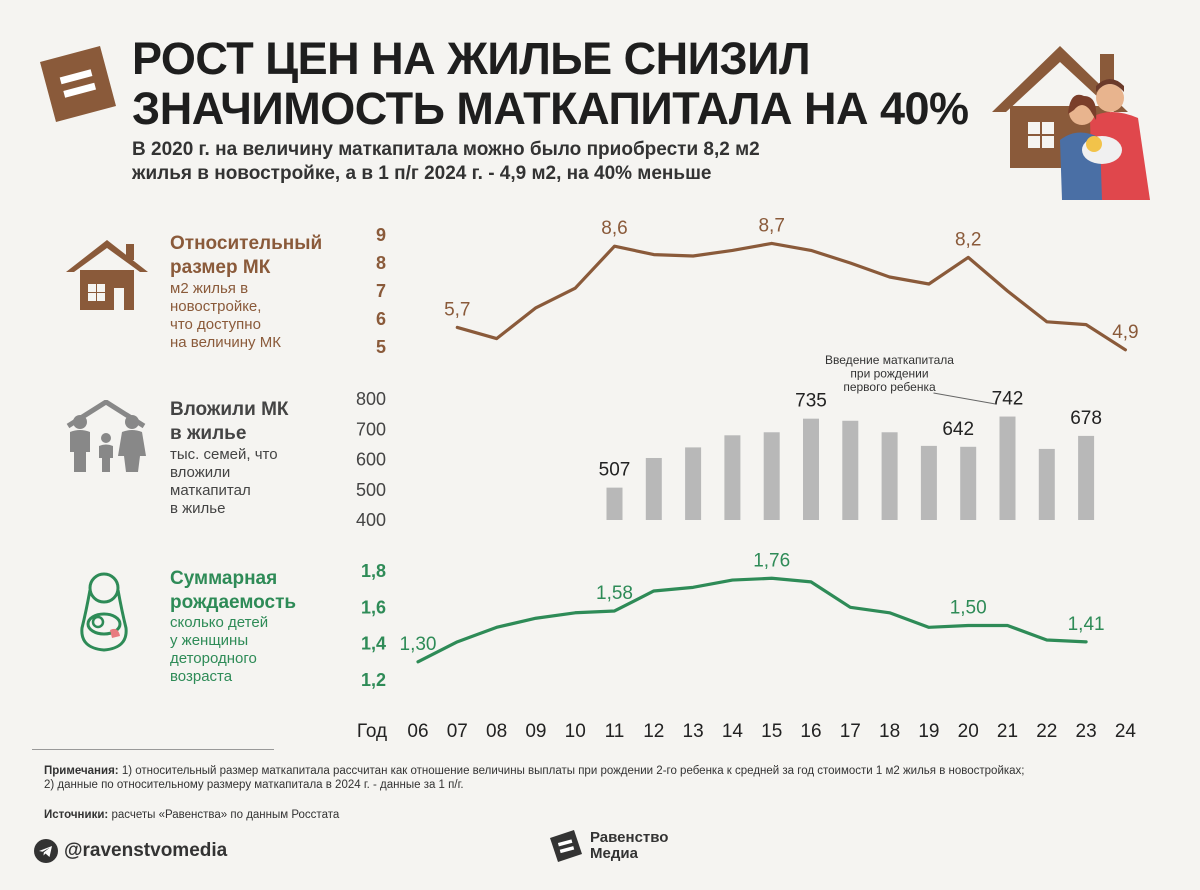 The width and height of the screenshot is (1200, 890). I want to click on relative-size-title-line-2: размер МК, so click(220, 267).